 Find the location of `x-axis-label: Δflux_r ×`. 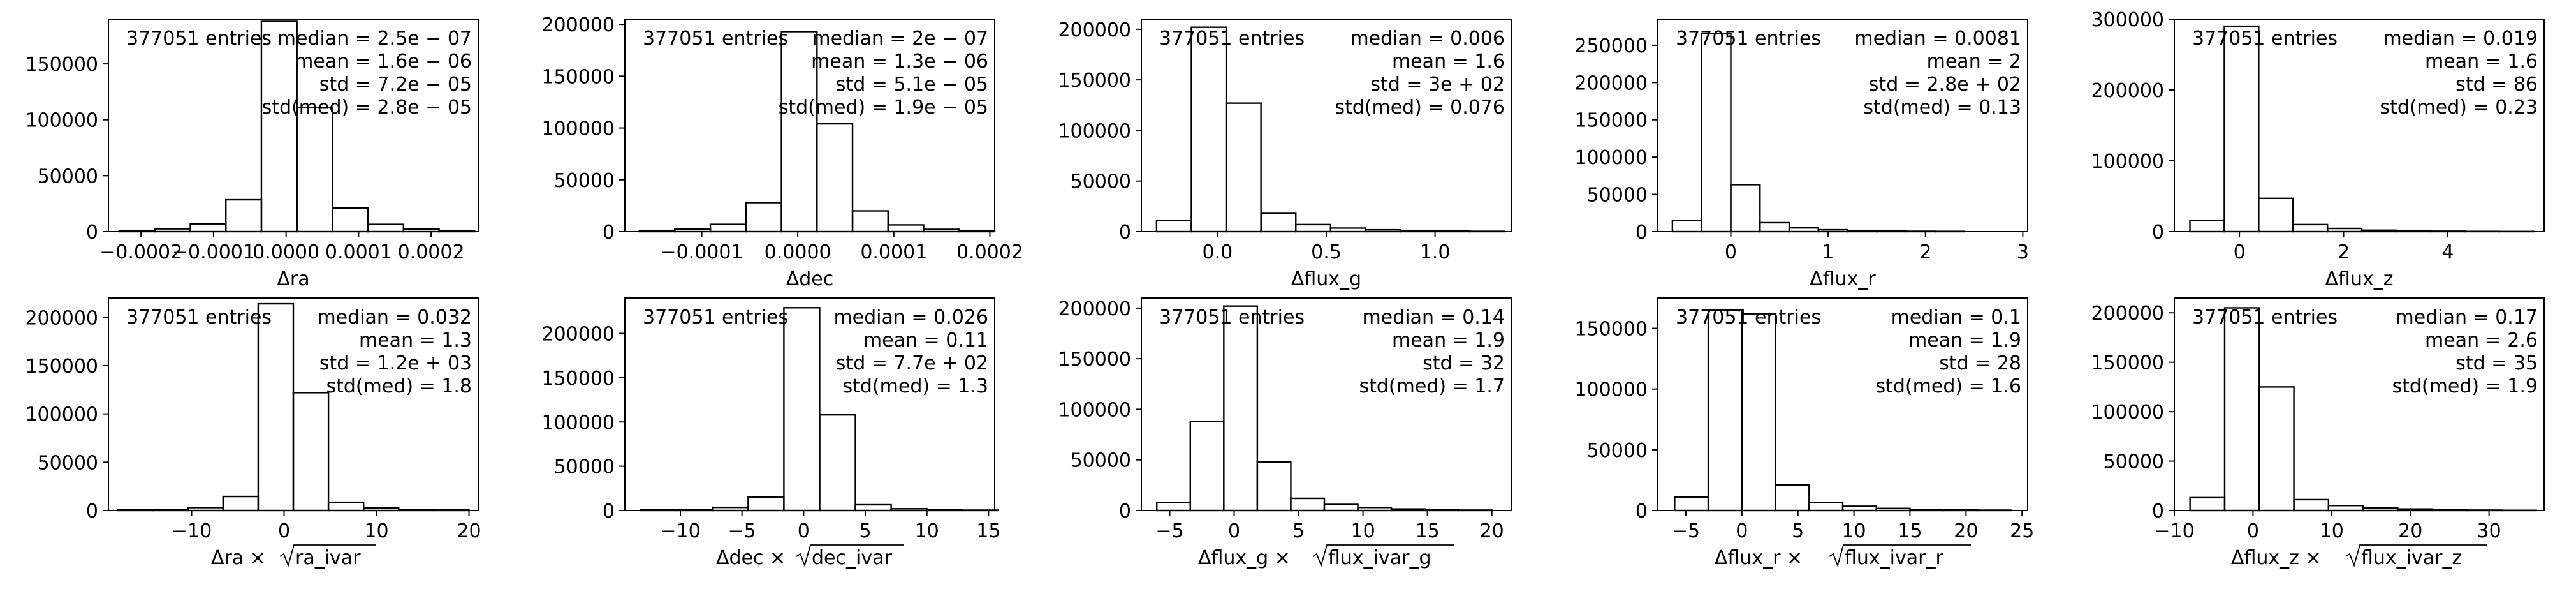

x-axis-label: Δflux_r × is located at coordinates (1759, 558).